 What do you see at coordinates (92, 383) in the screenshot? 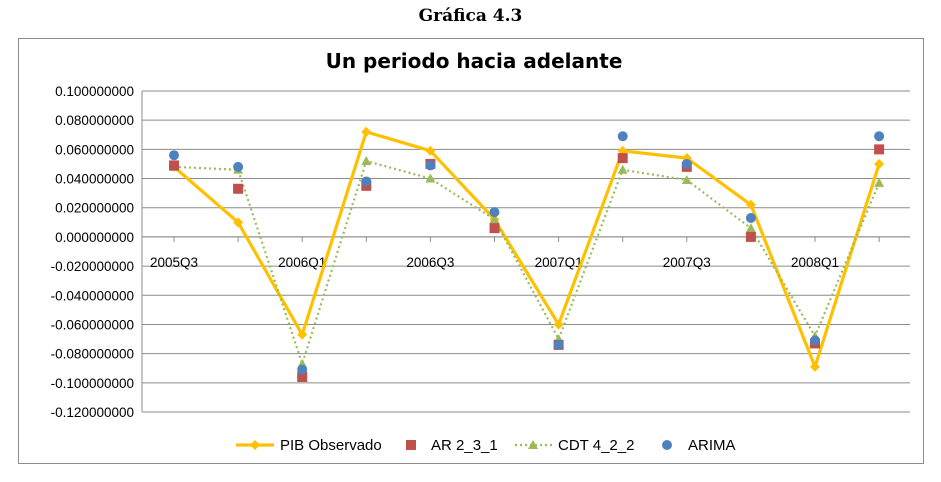
I see `y-tick-label: -0.100000000` at bounding box center [92, 383].